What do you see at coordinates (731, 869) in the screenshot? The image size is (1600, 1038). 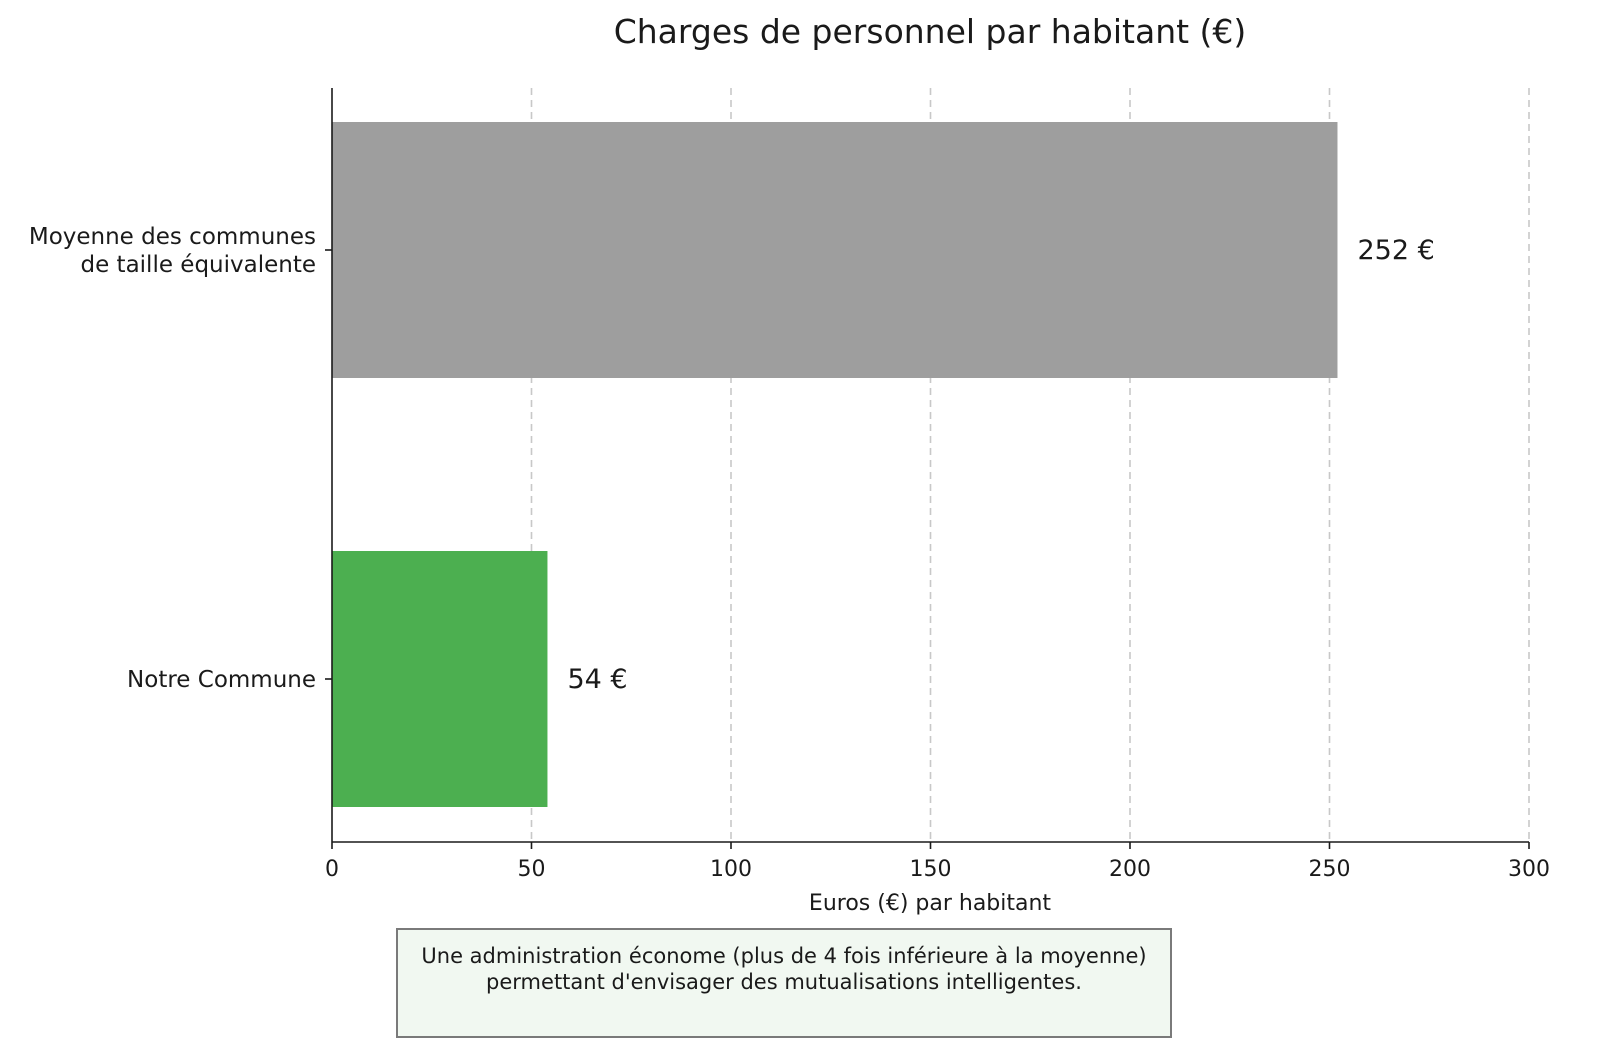 I see `x-tick-label-100: 100` at bounding box center [731, 869].